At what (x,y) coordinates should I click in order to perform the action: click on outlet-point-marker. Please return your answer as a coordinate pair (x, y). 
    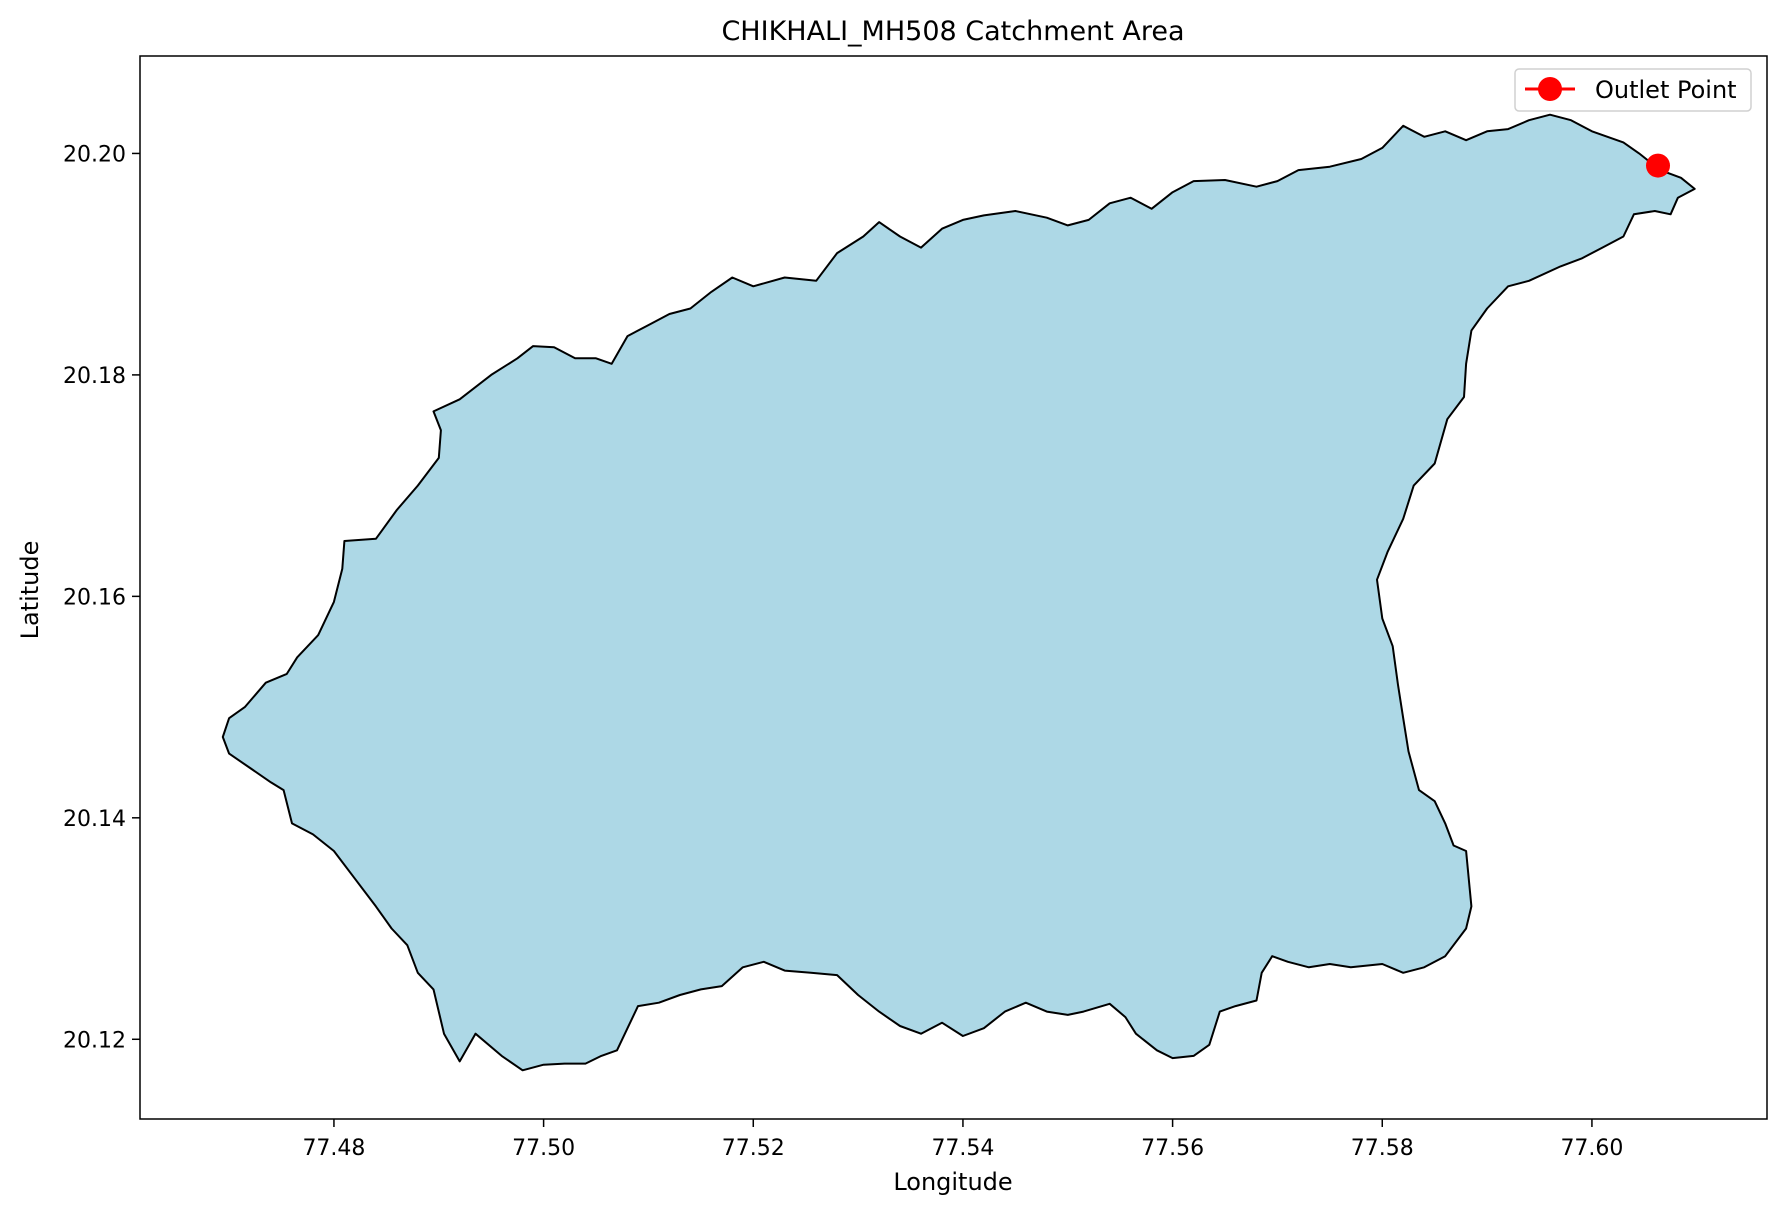
    Looking at the image, I should click on (1658, 165).